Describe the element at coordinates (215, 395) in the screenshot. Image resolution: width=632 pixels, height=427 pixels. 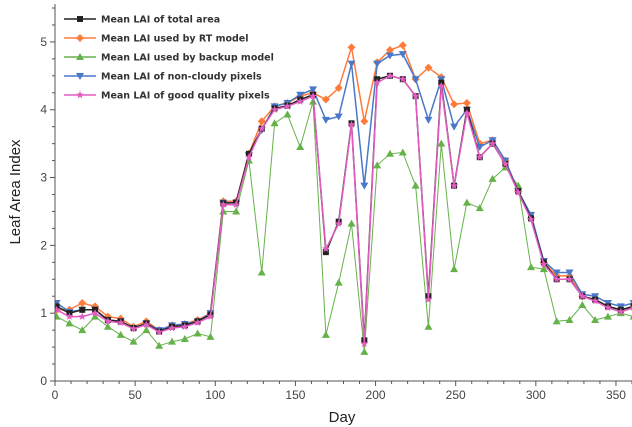
I see `x-tick-label: 100` at that location.